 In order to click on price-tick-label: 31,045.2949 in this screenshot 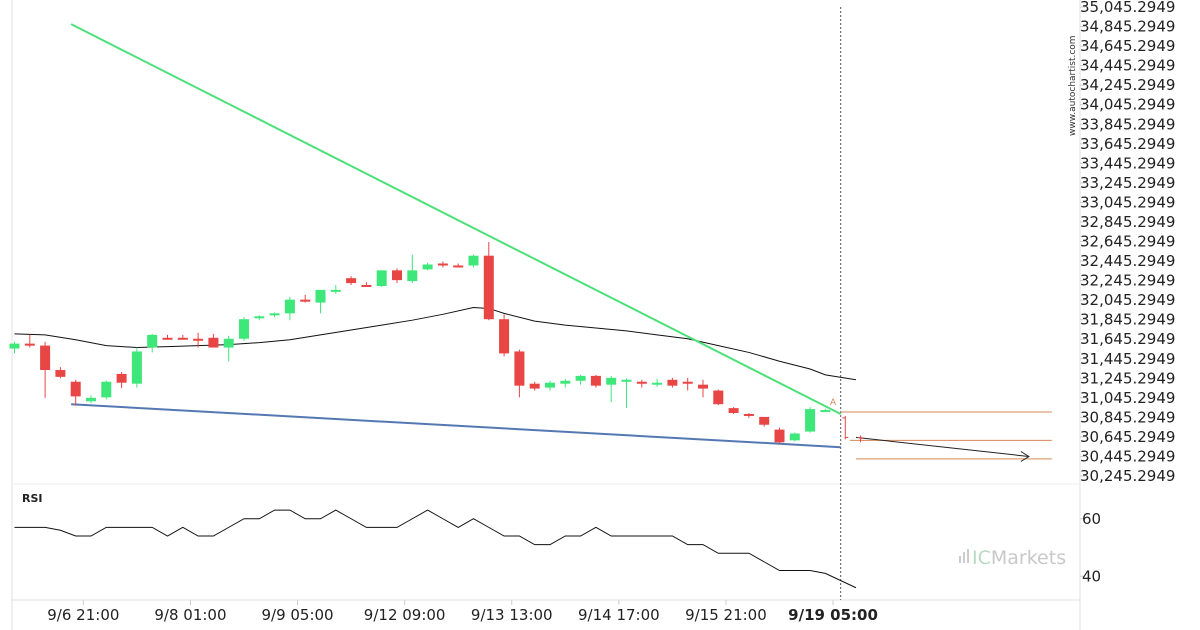, I will do `click(1127, 398)`.